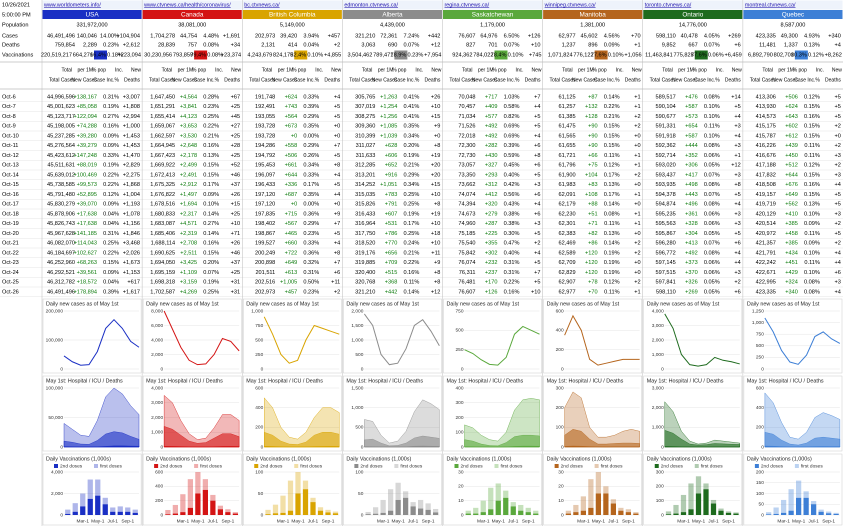  Describe the element at coordinates (162, 107) in the screenshot. I see `table-cell: 1,651,291` at that location.